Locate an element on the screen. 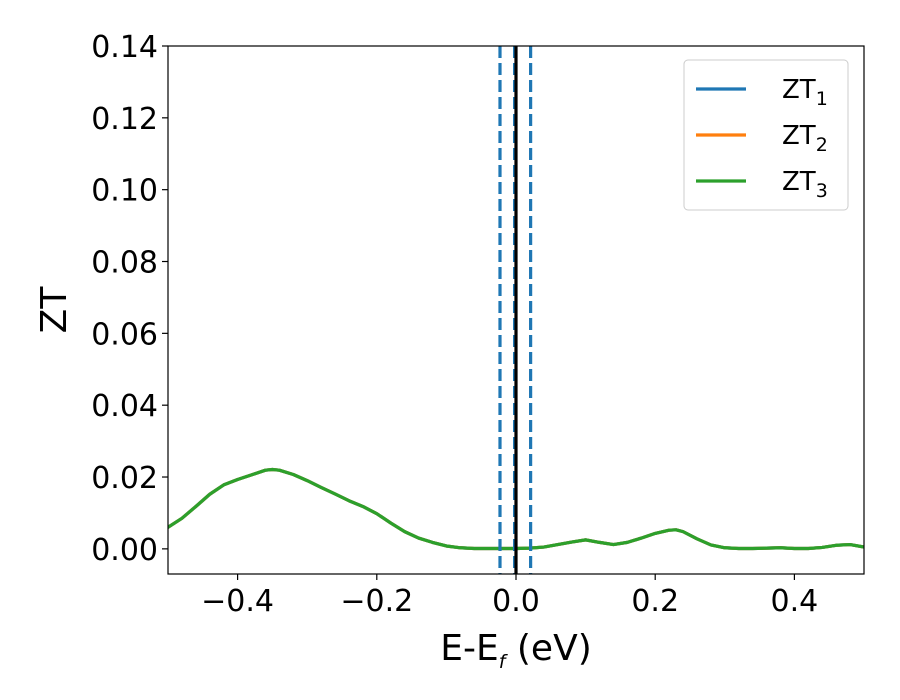 This screenshot has width=900, height=700. y-tick-label: 0.02 is located at coordinates (124, 478).